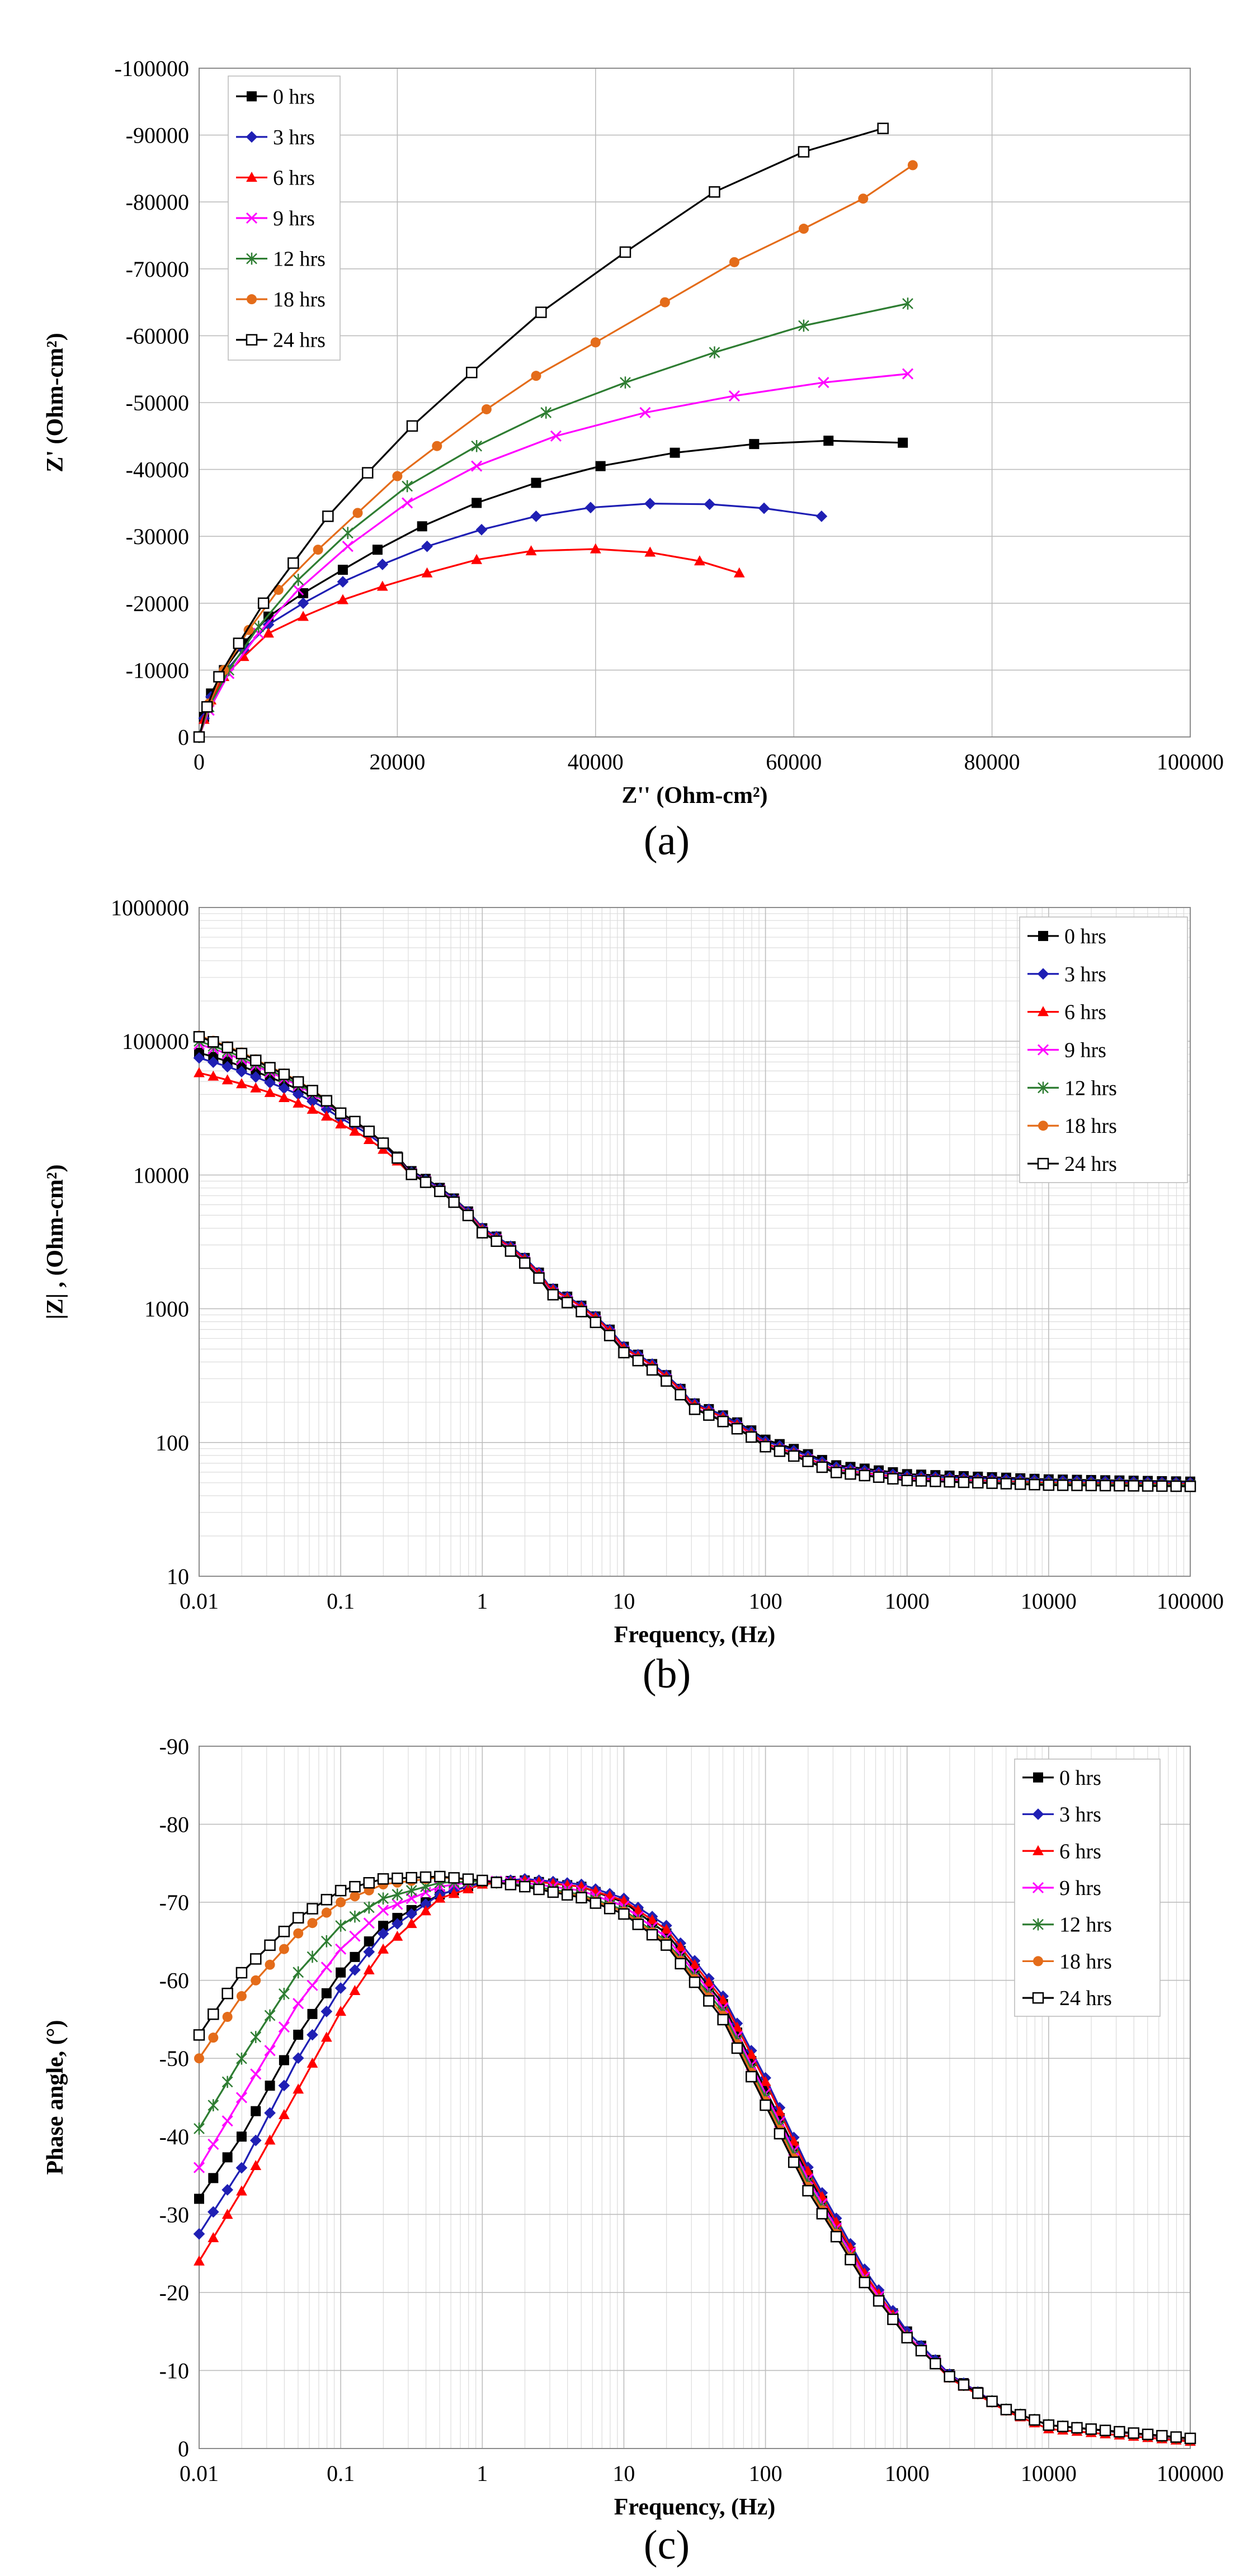 This screenshot has height=2576, width=1254. Describe the element at coordinates (157, 202) in the screenshot. I see `y-tick-label: -80000` at that location.